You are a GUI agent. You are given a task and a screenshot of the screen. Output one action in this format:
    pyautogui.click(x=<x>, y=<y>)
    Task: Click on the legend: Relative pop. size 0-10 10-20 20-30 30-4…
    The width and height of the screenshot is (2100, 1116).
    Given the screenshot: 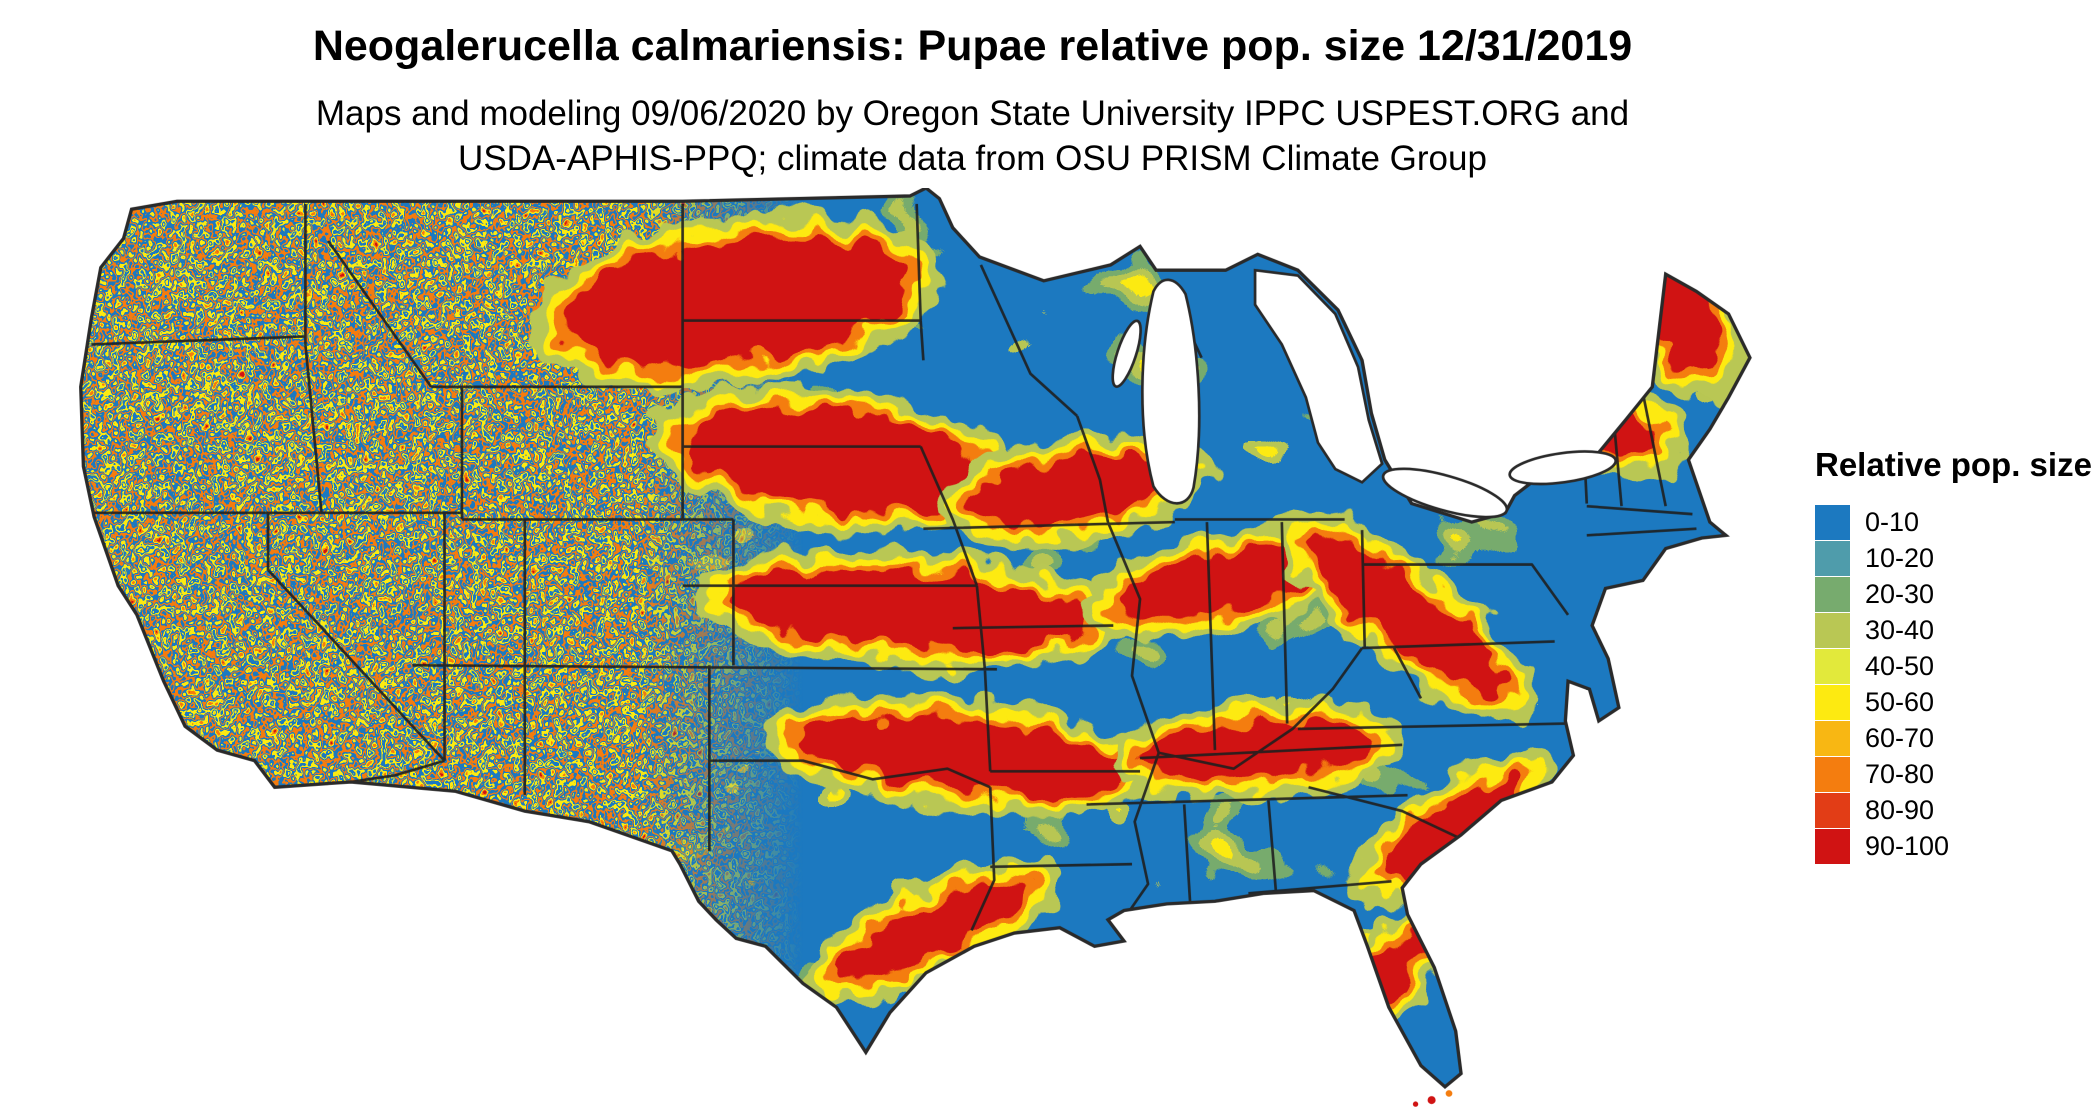 What is the action you would take?
    pyautogui.click(x=1953, y=655)
    